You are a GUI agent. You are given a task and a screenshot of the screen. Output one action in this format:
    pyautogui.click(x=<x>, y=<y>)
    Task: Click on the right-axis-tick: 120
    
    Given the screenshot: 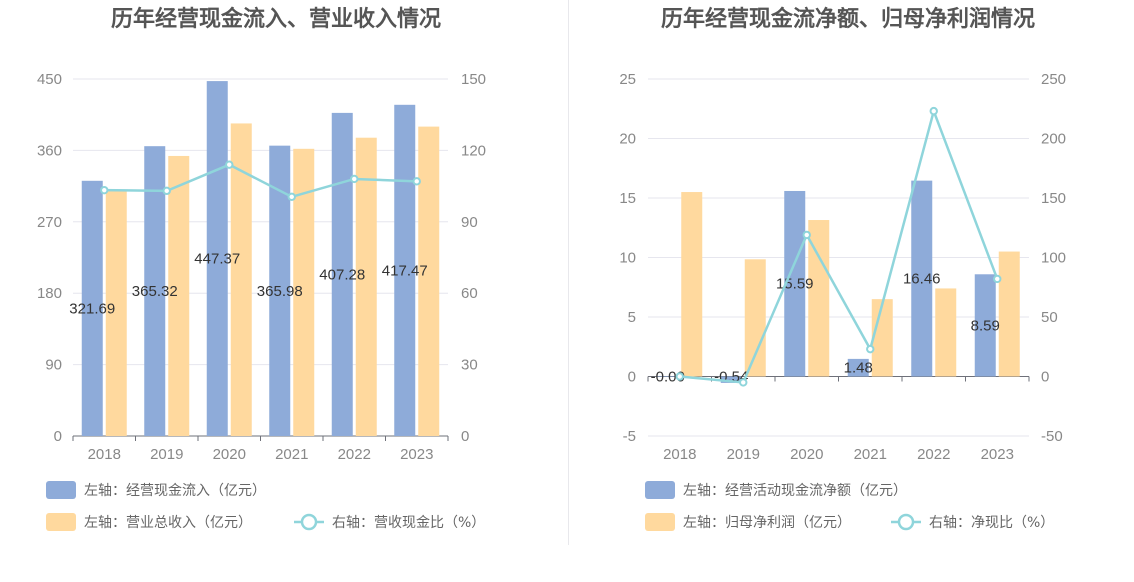 What is the action you would take?
    pyautogui.click(x=473, y=150)
    